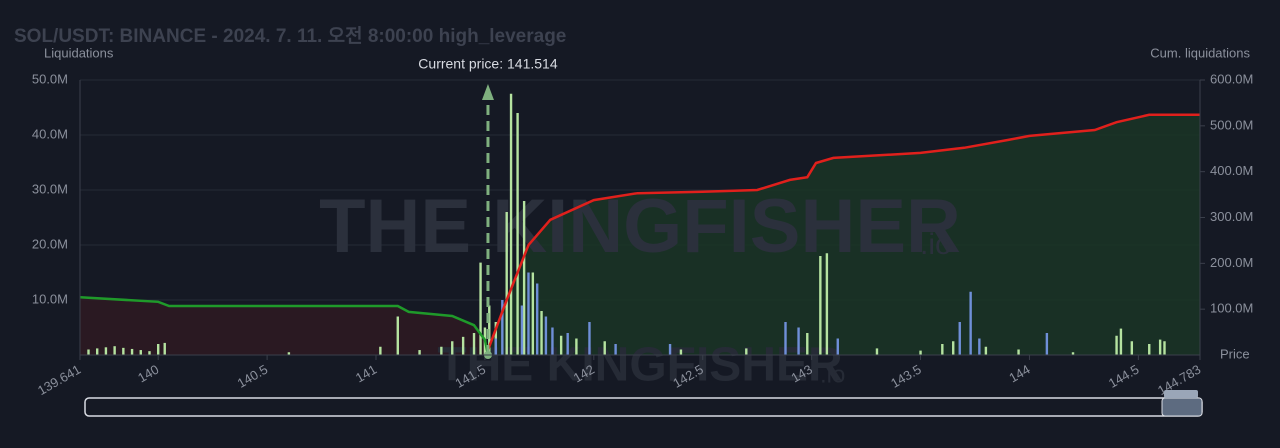  What do you see at coordinates (50, 133) in the screenshot?
I see `y-tick-label: 40.0M` at bounding box center [50, 133].